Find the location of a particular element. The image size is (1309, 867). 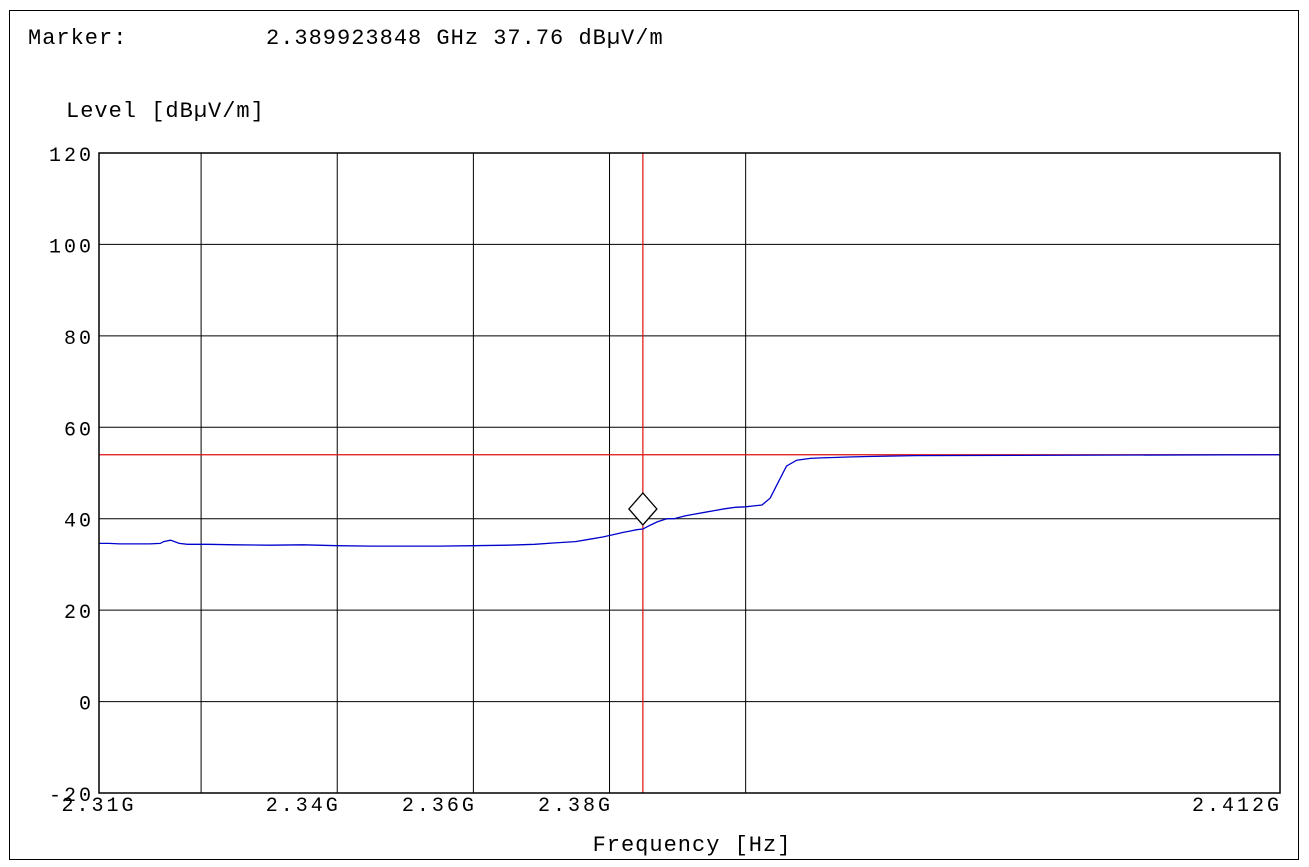

marker-group is located at coordinates (643, 508).